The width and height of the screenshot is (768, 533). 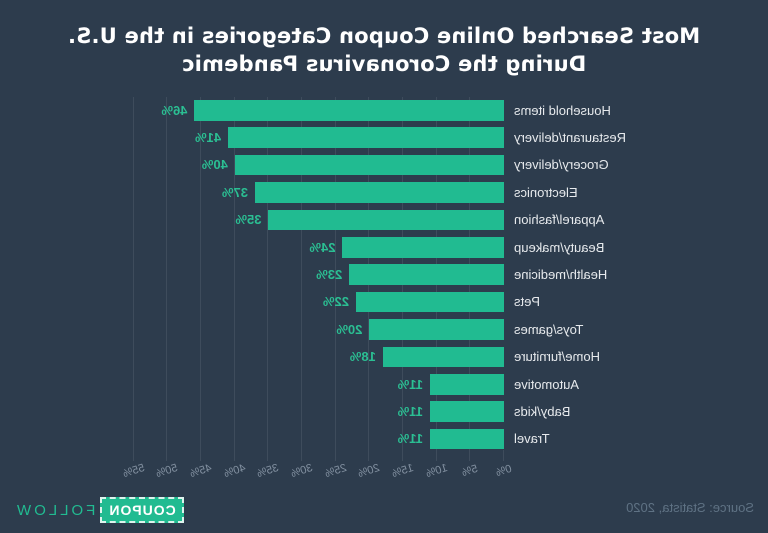 I want to click on category-label: Electronics, so click(x=546, y=192).